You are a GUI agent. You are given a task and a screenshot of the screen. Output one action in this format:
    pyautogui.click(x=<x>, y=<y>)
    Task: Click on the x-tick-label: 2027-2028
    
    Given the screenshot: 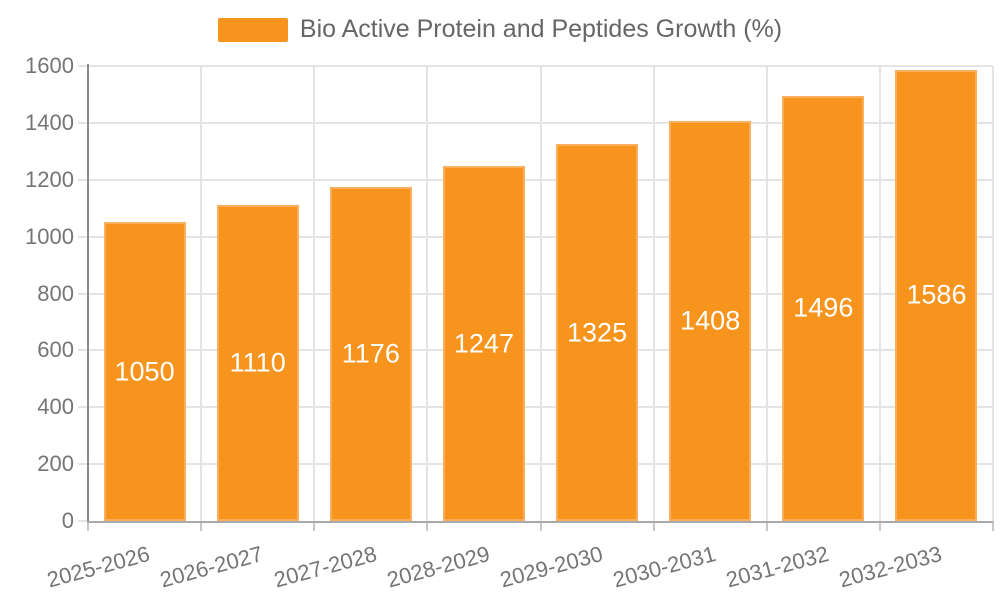 What is the action you would take?
    pyautogui.click(x=325, y=567)
    